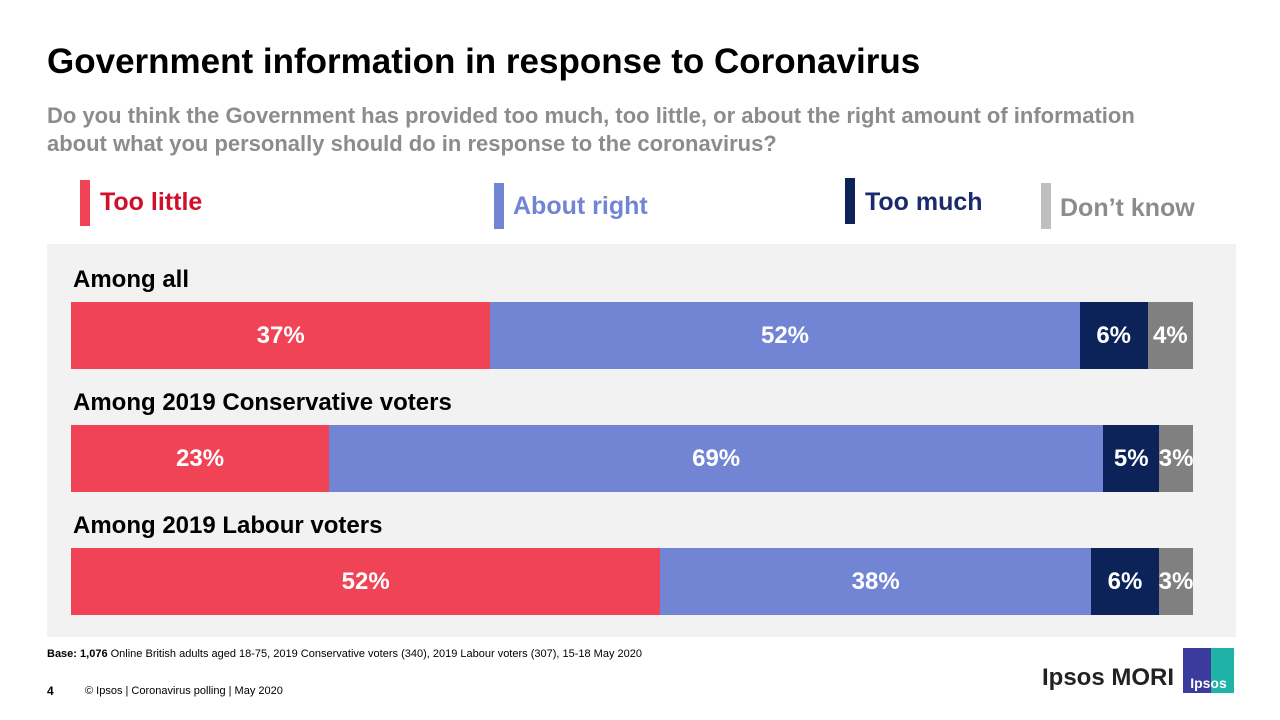 The height and width of the screenshot is (720, 1280). I want to click on ipsos-logo-icon: Ipsos, so click(1208, 670).